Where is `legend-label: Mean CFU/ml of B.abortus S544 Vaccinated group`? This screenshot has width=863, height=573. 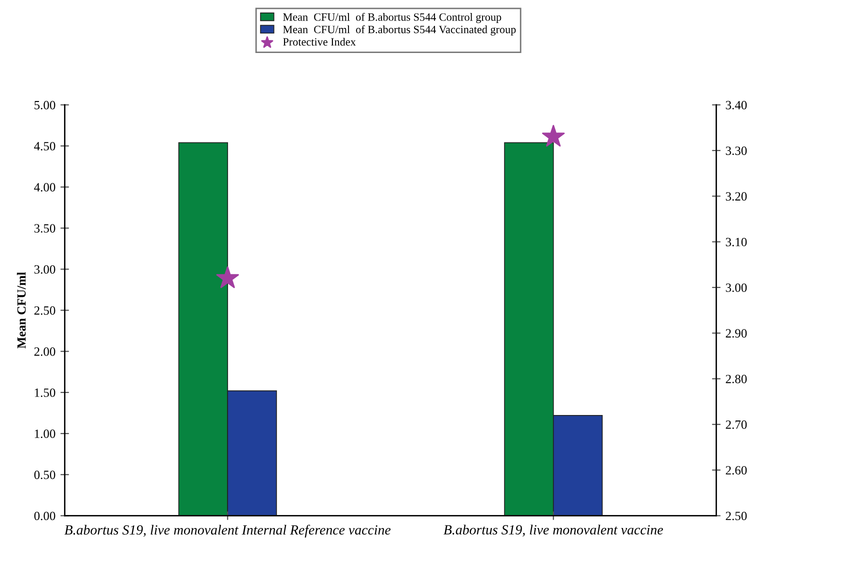
legend-label: Mean CFU/ml of B.abortus S544 Vaccinated group is located at coordinates (399, 30).